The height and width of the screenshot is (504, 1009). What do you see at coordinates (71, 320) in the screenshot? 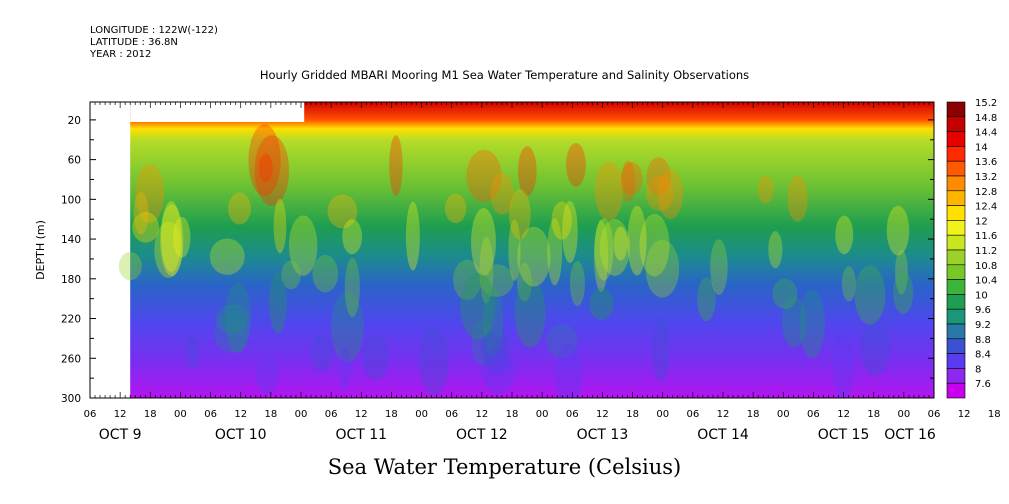
I see `y-tick-label: 220` at bounding box center [71, 320].